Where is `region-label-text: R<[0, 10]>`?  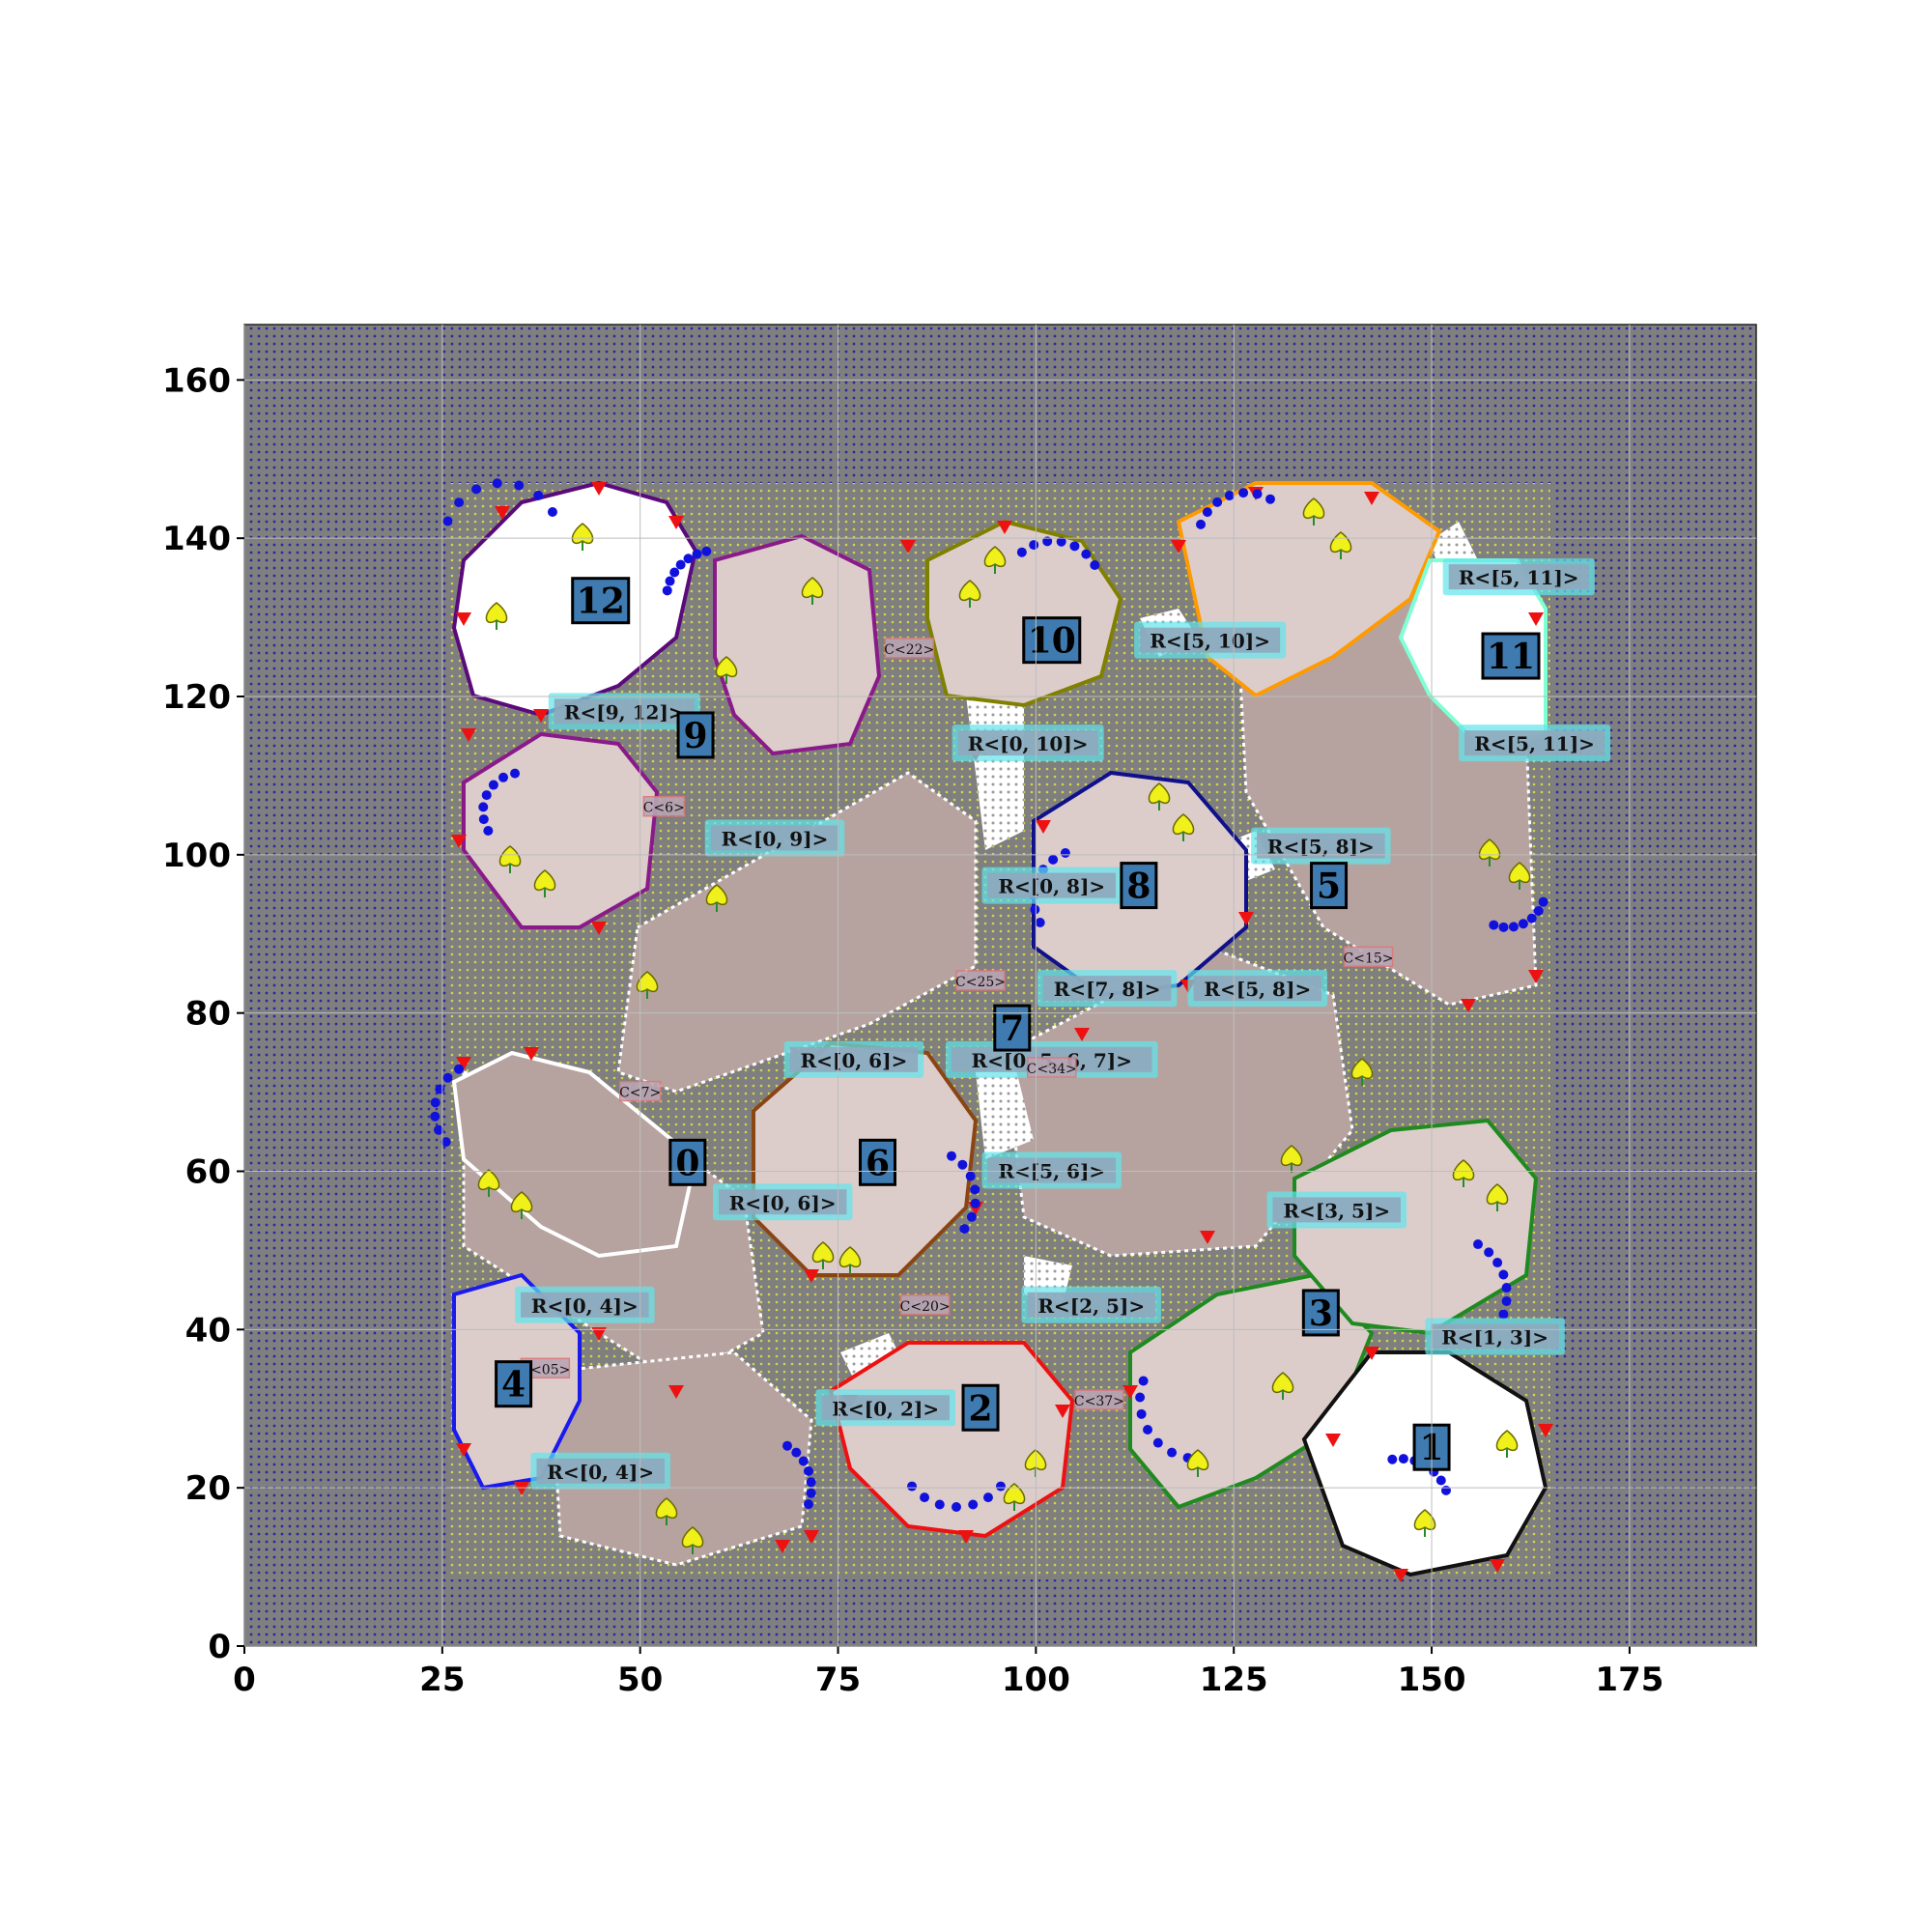 region-label-text: R<[0, 10]> is located at coordinates (1028, 743).